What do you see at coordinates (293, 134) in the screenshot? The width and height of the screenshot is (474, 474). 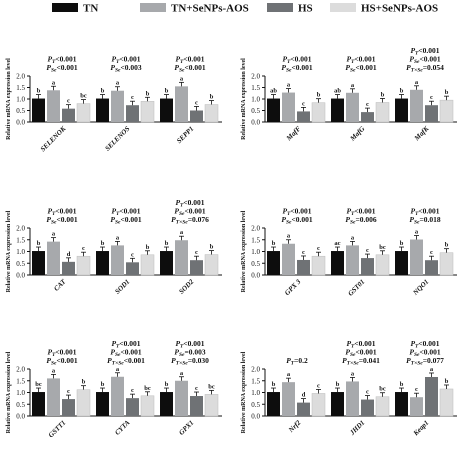 I see `x-tick-label: MafF` at bounding box center [293, 134].